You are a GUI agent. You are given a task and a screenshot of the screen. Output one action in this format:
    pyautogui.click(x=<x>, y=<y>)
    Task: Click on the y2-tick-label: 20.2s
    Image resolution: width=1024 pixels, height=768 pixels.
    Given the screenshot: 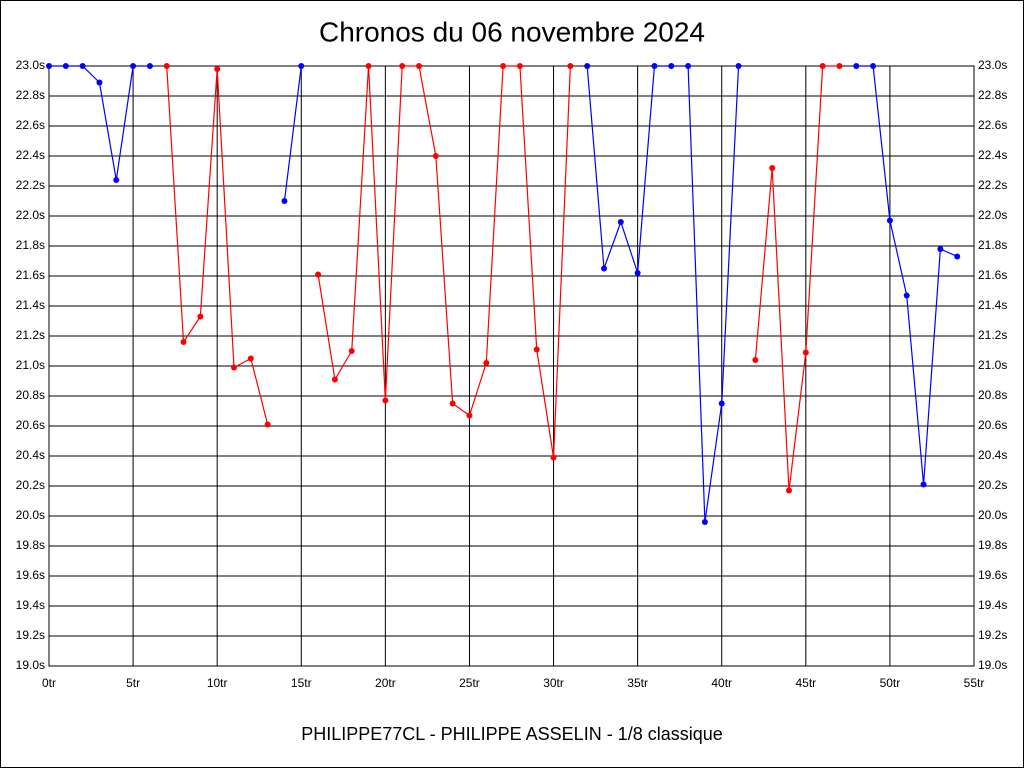 What is the action you would take?
    pyautogui.click(x=992, y=485)
    